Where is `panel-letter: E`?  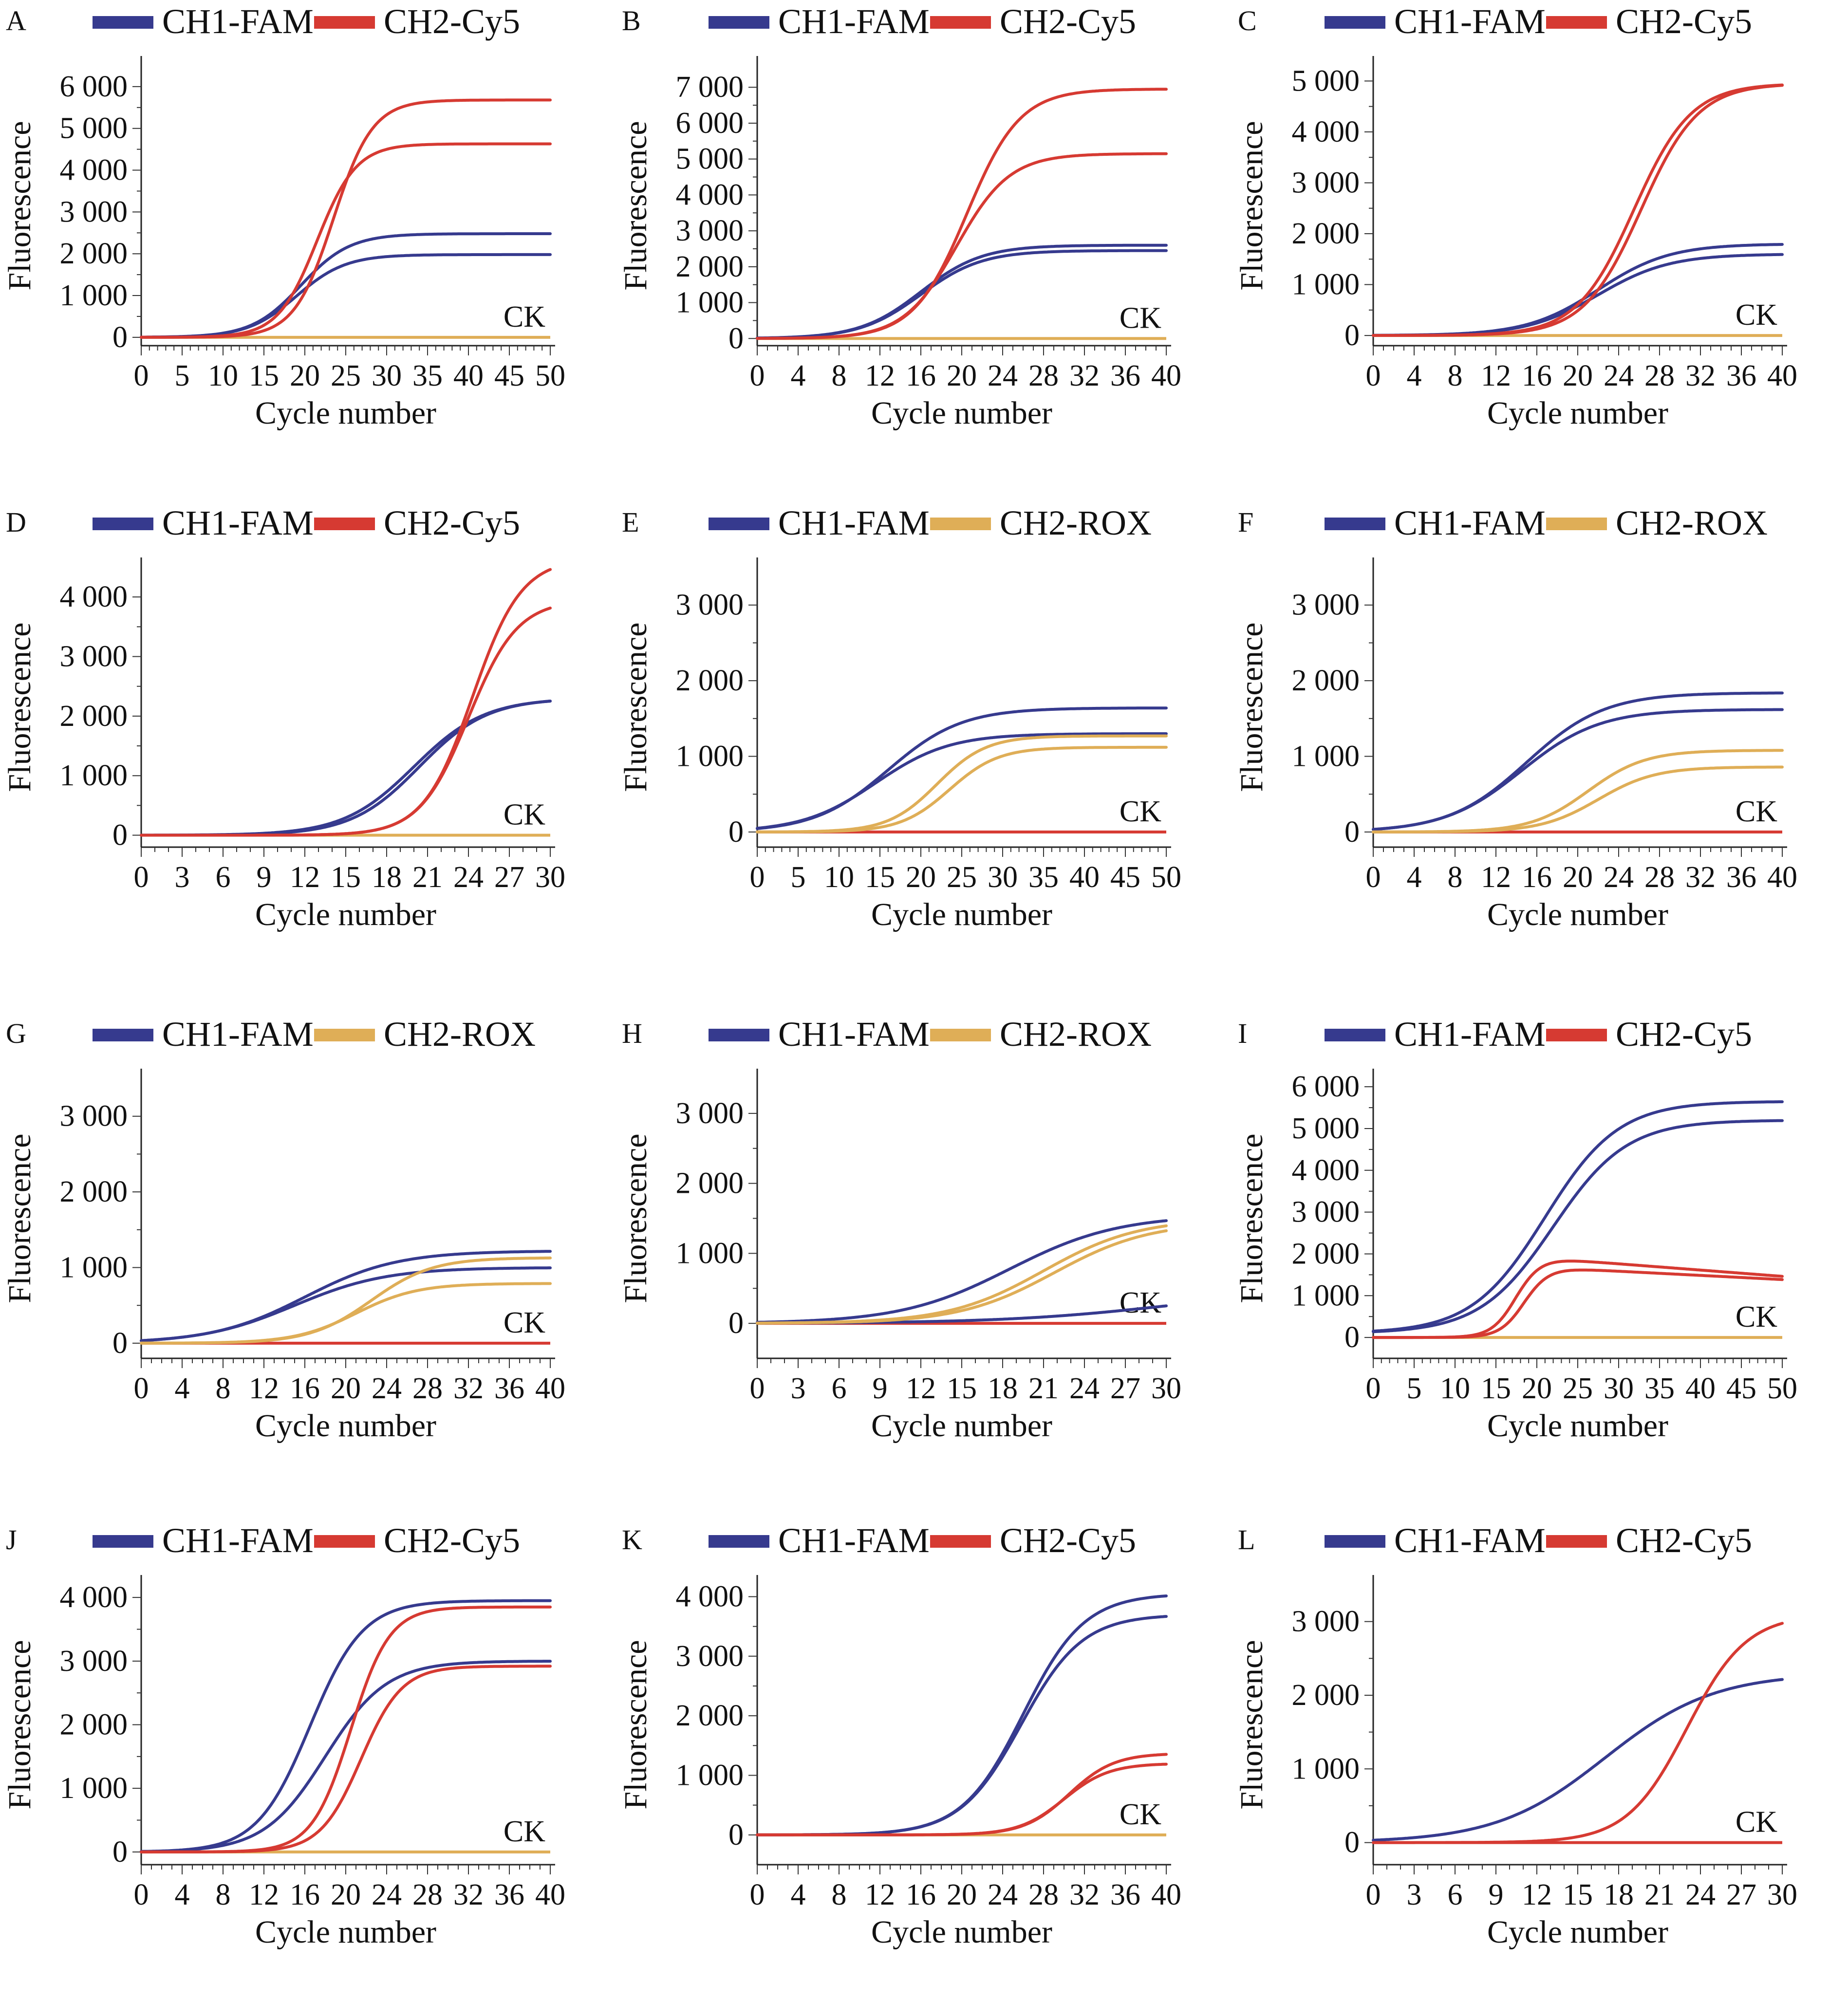 panel-letter: E is located at coordinates (630, 522).